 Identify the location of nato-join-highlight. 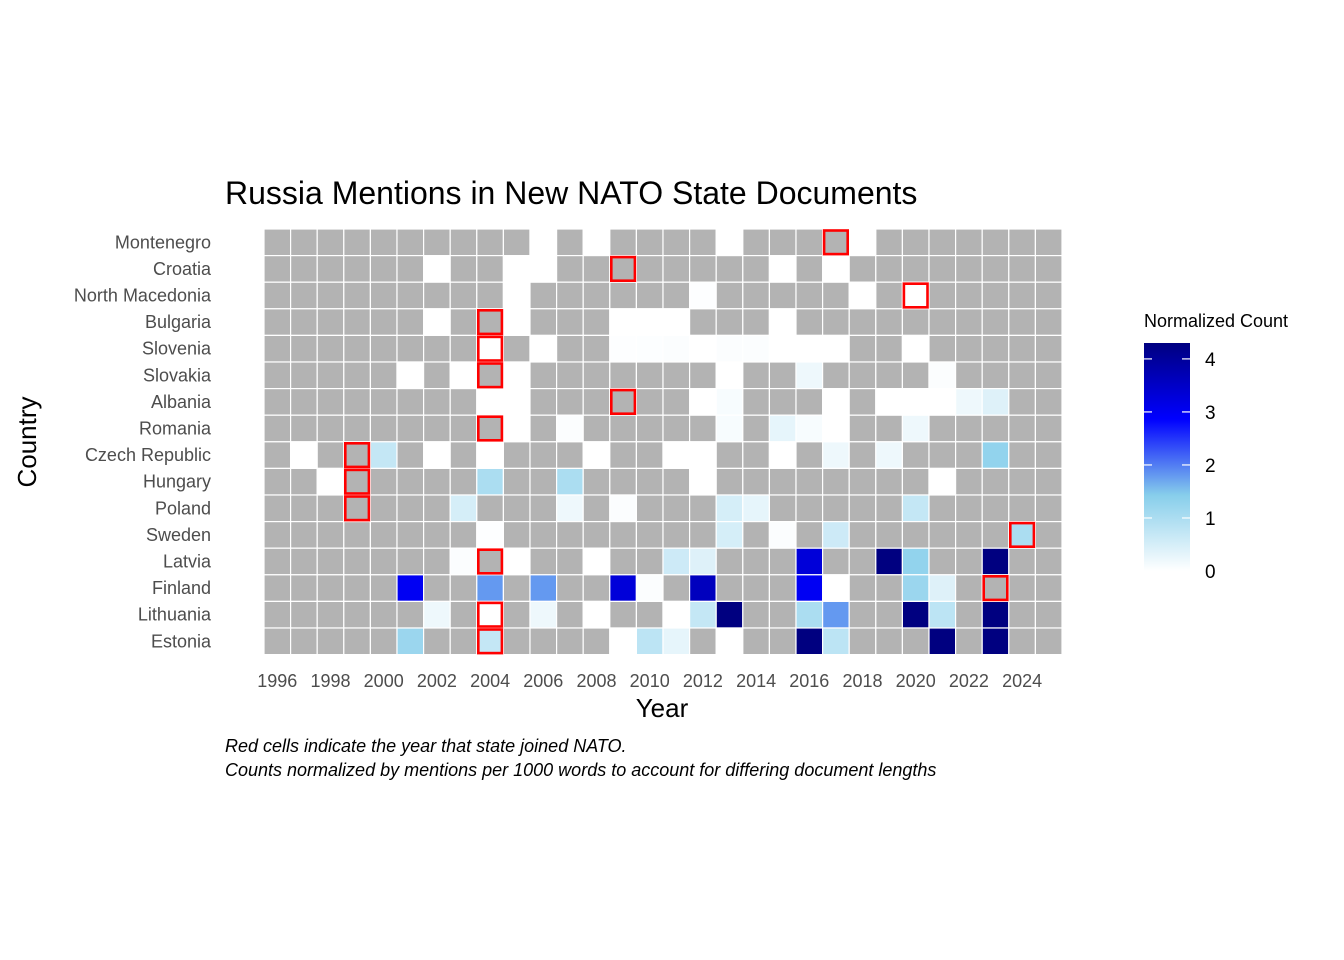
(490, 641).